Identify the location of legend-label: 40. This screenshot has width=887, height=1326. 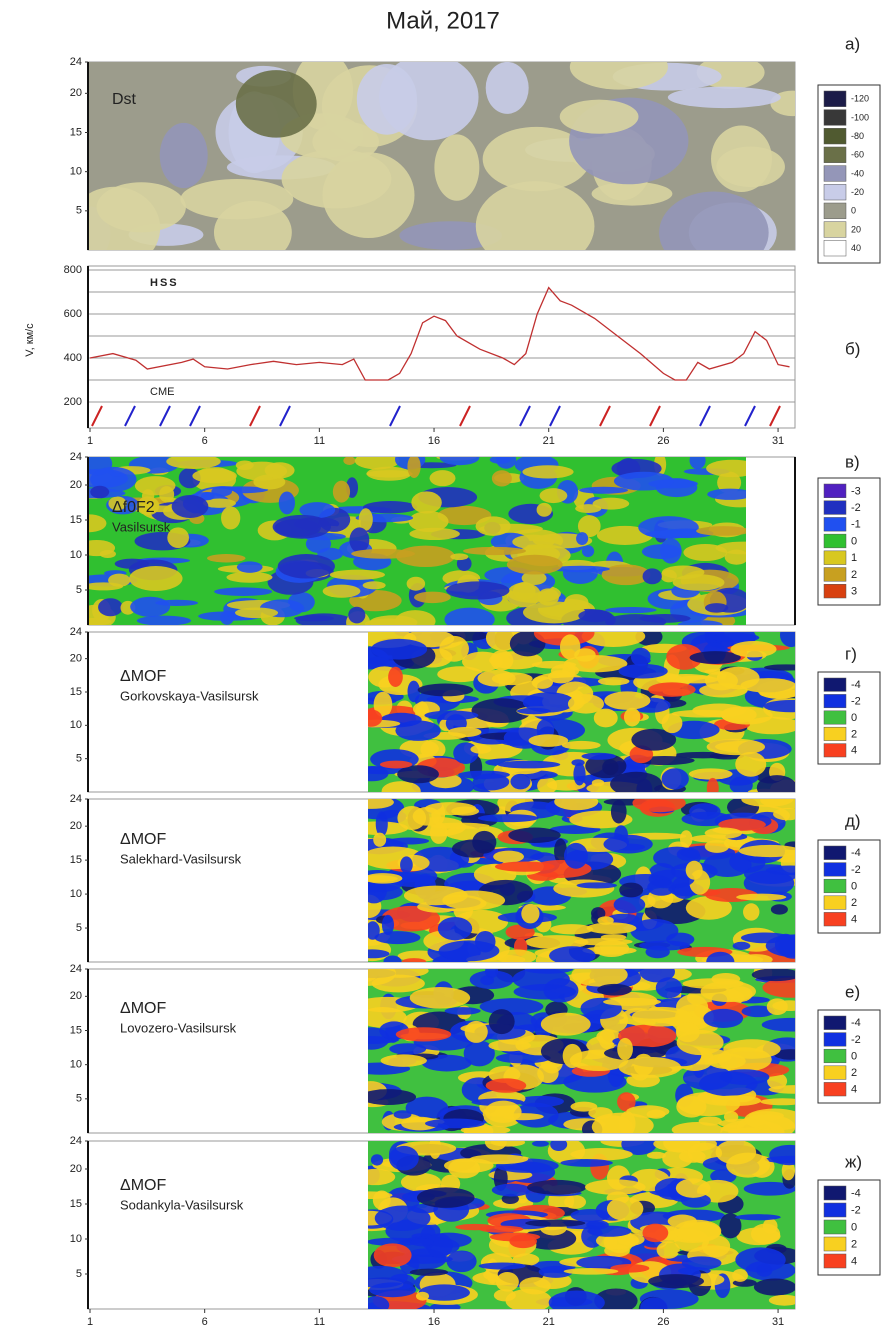
(856, 248).